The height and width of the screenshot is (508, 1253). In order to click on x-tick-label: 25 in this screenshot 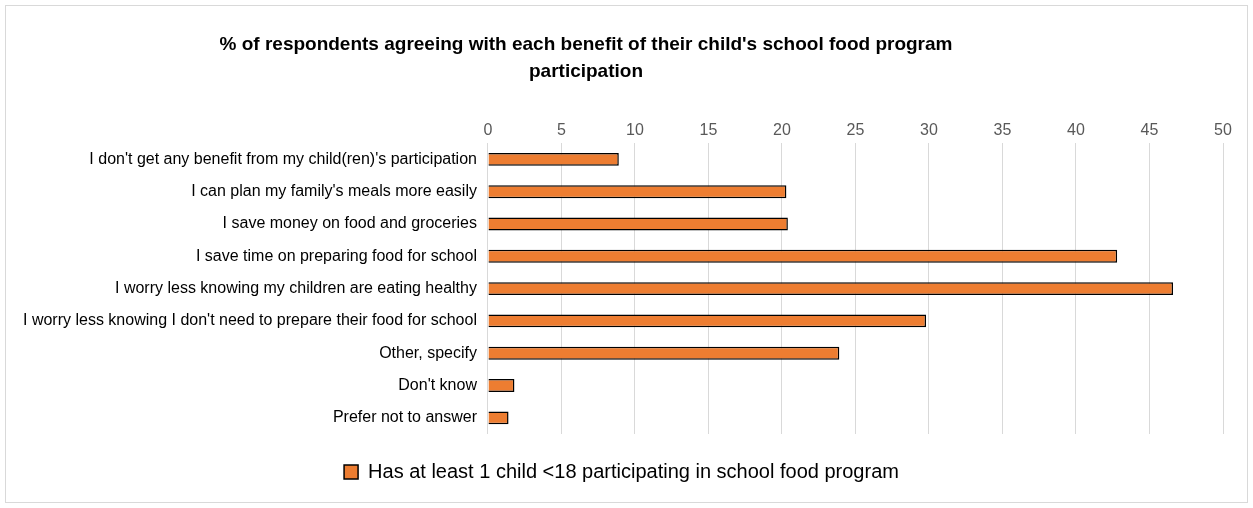, I will do `click(855, 130)`.